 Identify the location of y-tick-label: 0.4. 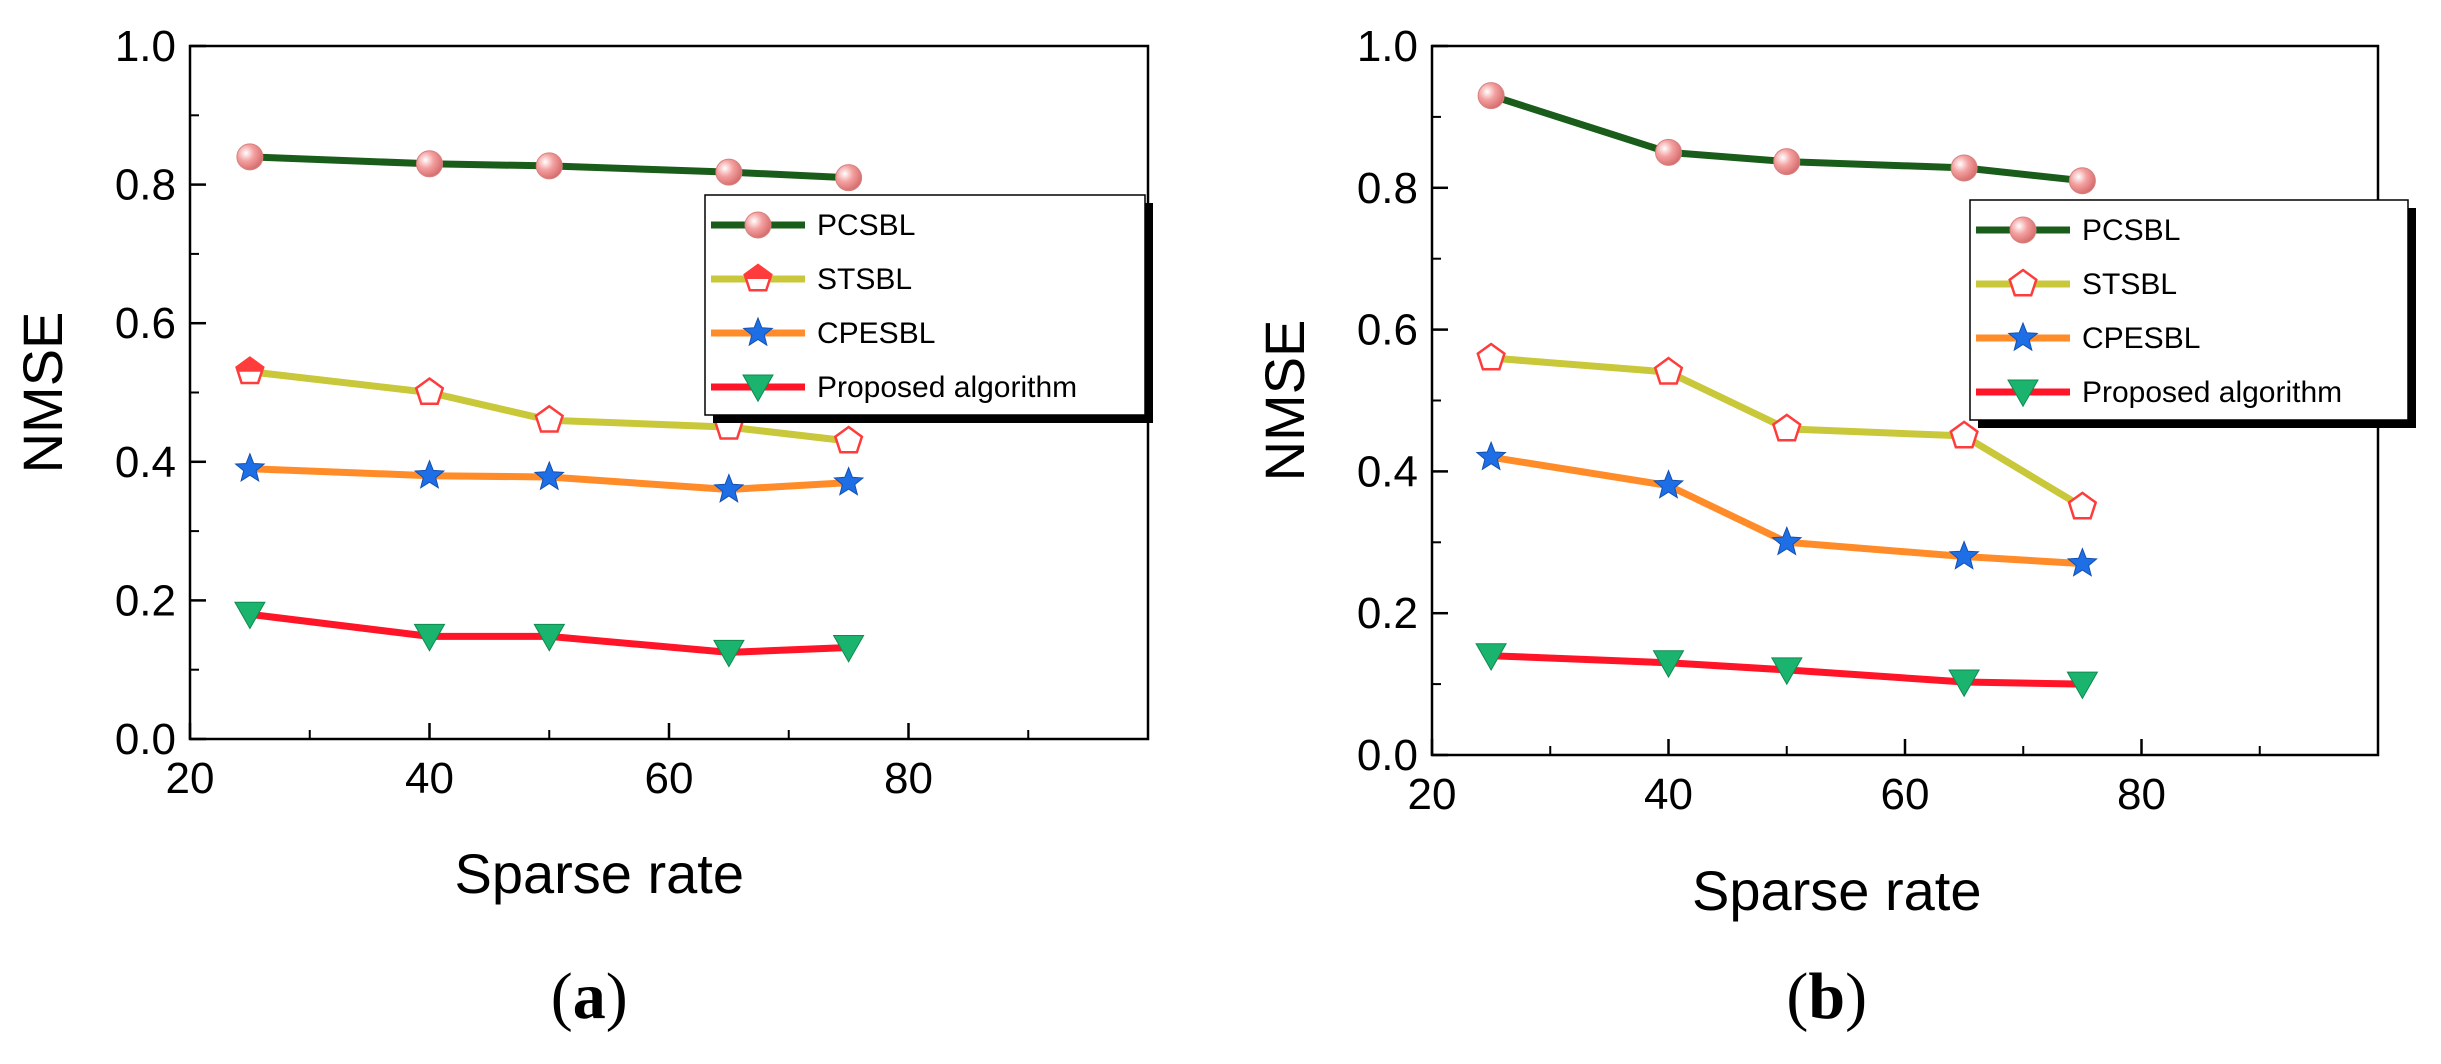
(145, 462).